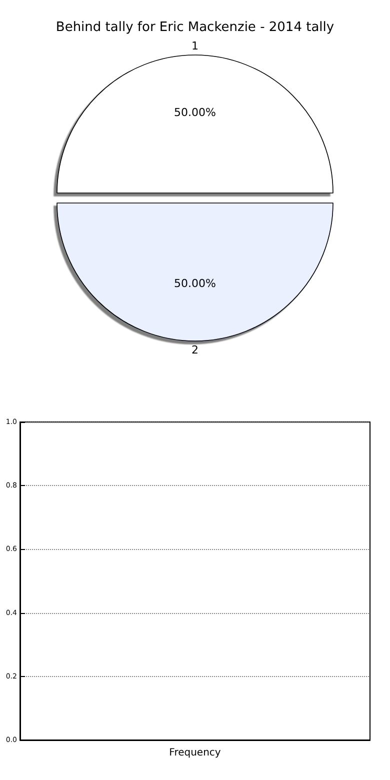  What do you see at coordinates (195, 46) in the screenshot?
I see `slice-label: 1` at bounding box center [195, 46].